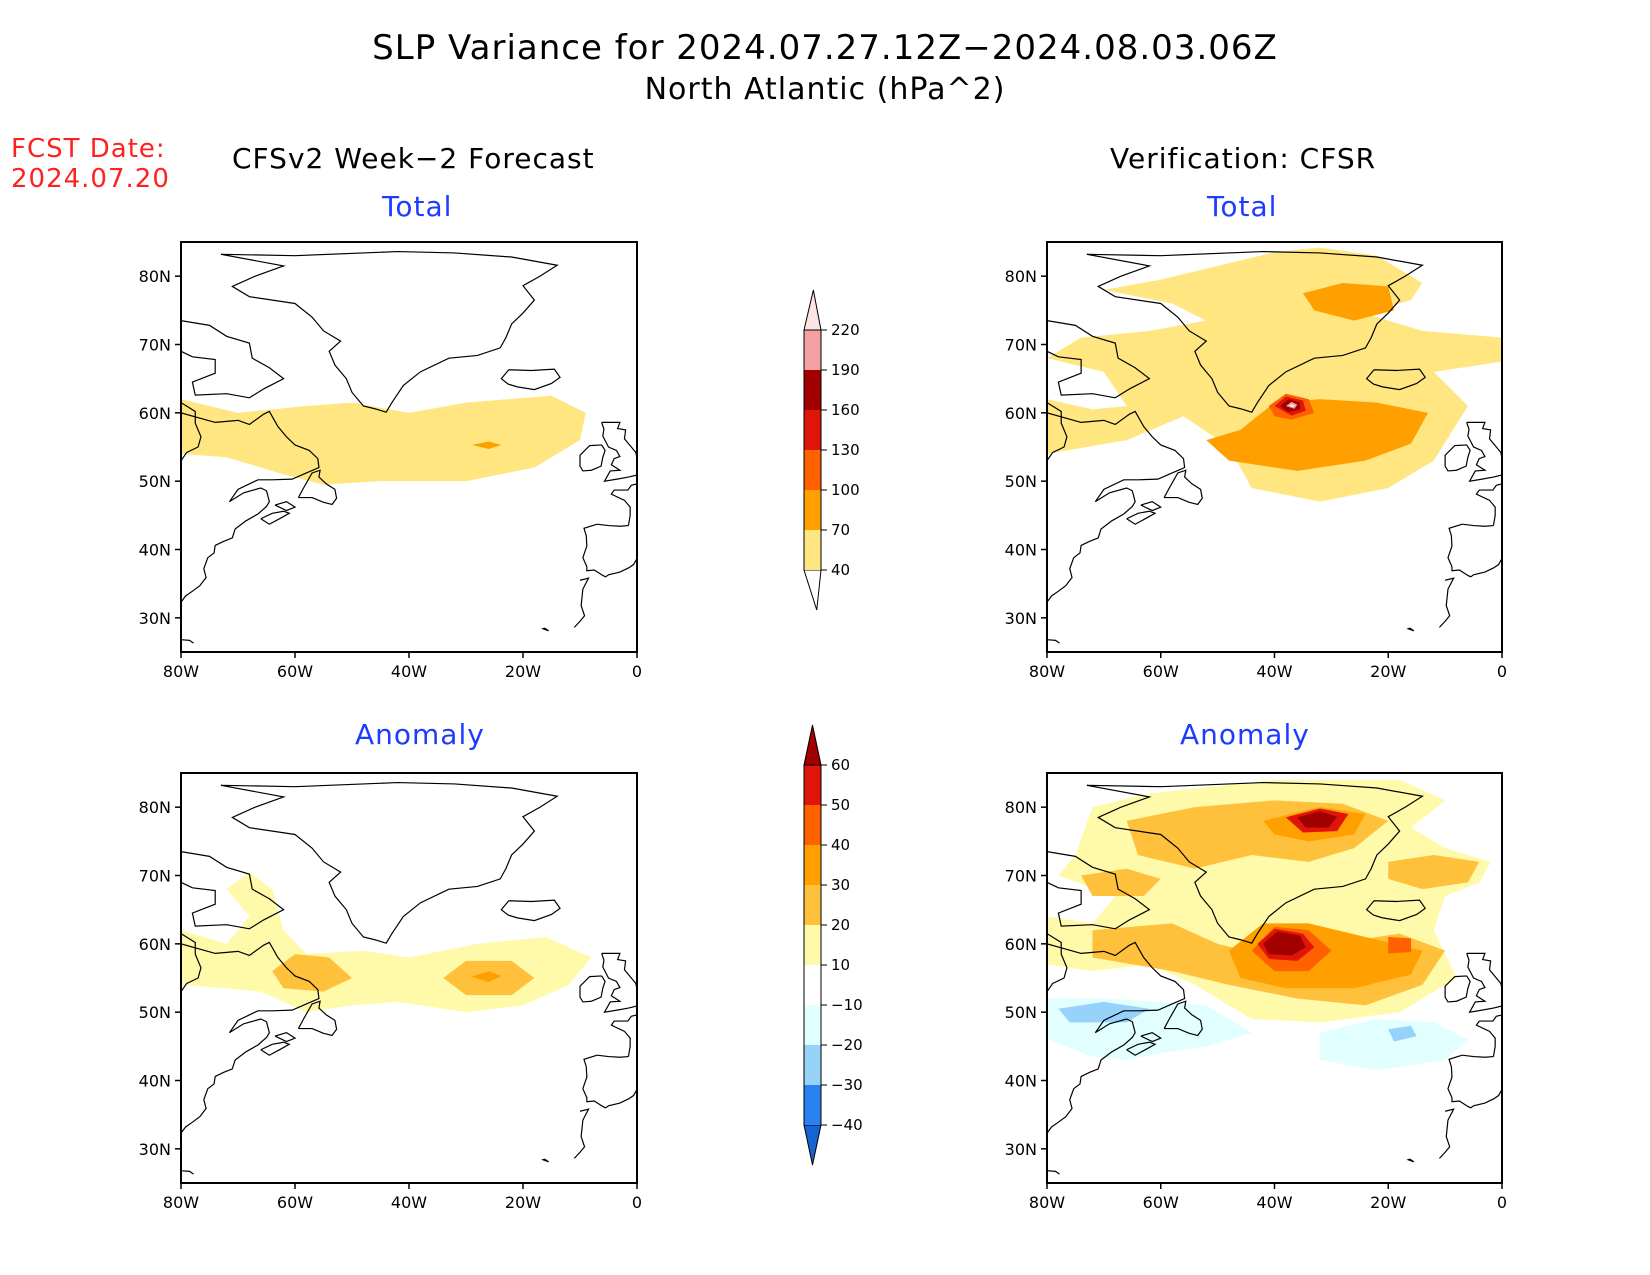 The width and height of the screenshot is (1650, 1275). I want to click on panel-verification-anomaly: 30N 40N 50N 60N 70N 80N 80W 60W 40W 20W 0, so click(1256, 992).